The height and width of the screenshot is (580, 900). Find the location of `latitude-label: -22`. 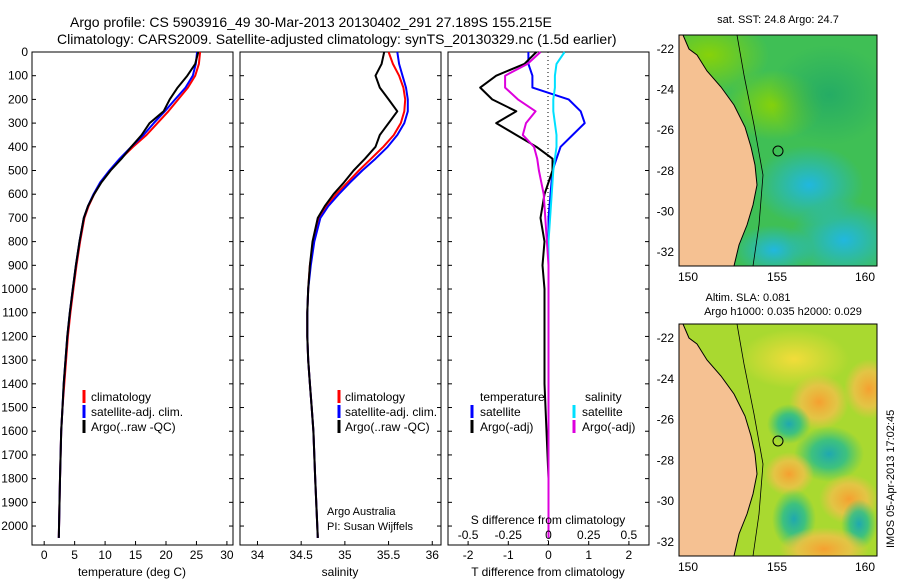

latitude-label: -22 is located at coordinates (666, 49).